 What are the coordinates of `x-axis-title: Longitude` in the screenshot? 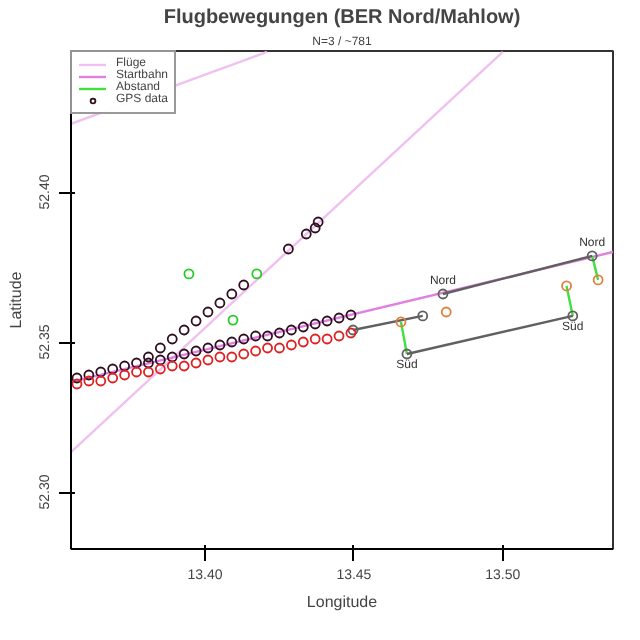 It's located at (342, 602).